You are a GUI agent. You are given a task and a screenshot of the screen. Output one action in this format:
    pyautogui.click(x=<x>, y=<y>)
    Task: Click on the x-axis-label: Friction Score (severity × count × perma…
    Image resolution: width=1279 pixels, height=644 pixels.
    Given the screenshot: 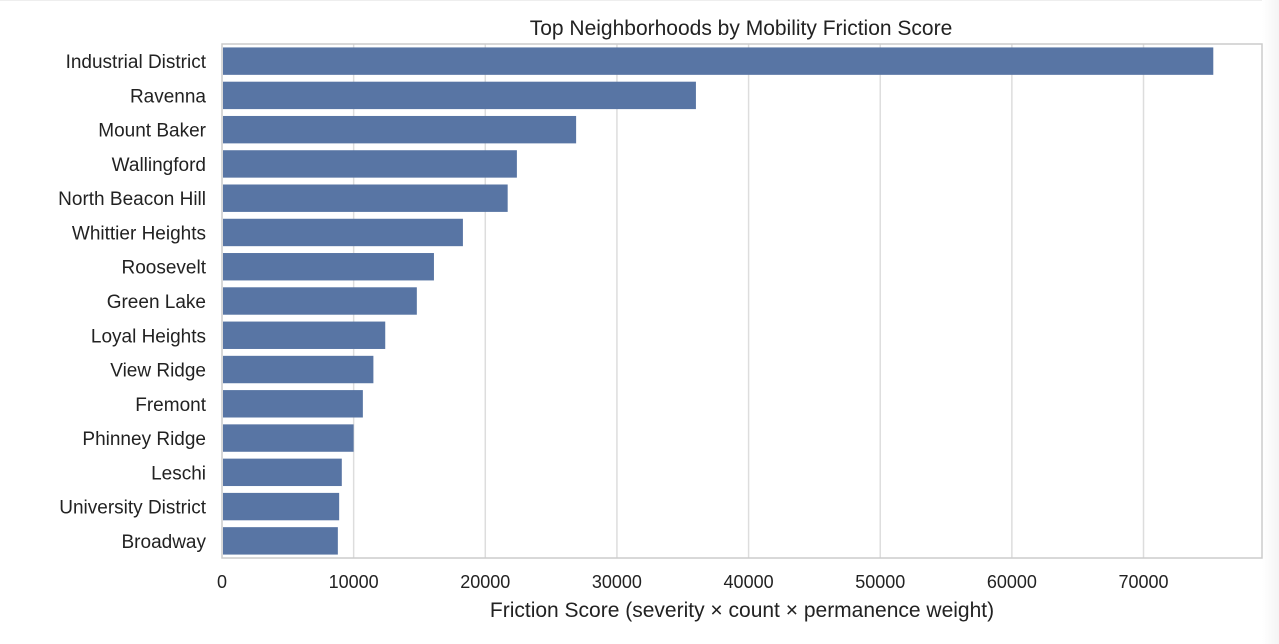 What is the action you would take?
    pyautogui.click(x=742, y=610)
    